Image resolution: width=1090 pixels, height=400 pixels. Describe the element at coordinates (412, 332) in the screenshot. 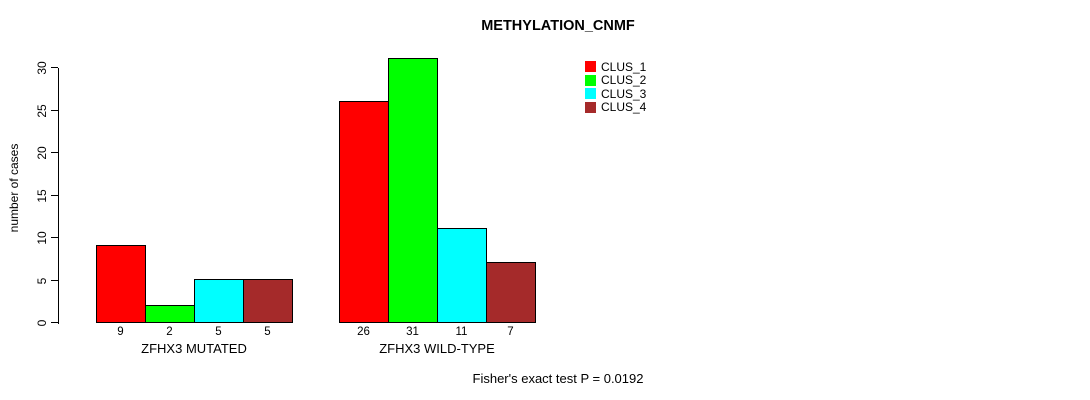

I see `bar-value-label: 31` at that location.